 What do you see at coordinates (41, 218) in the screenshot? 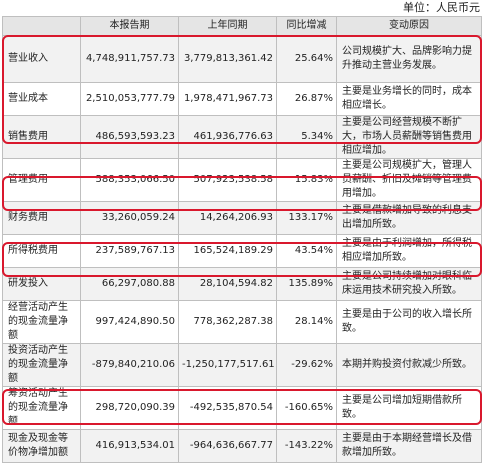
I see `row-item: 财务费用` at bounding box center [41, 218].